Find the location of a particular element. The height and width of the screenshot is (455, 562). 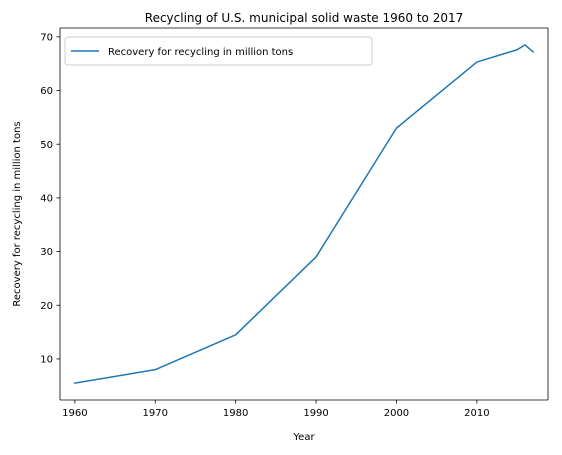

y-tick-label: 70 is located at coordinates (46, 37).